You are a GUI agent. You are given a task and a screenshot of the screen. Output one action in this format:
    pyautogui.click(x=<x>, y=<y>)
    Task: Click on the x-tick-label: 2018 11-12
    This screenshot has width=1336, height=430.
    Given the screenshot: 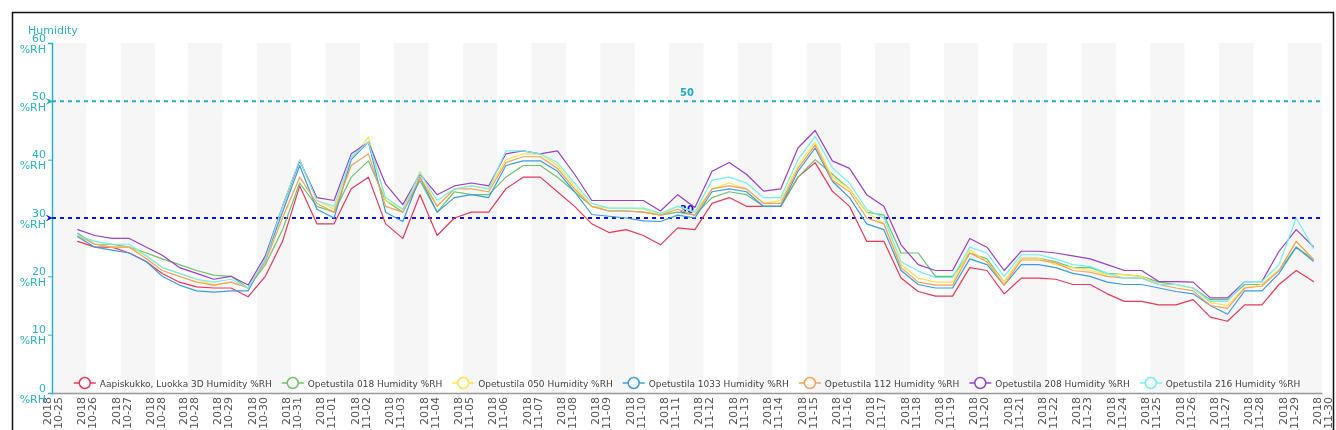 What is the action you would take?
    pyautogui.click(x=704, y=413)
    